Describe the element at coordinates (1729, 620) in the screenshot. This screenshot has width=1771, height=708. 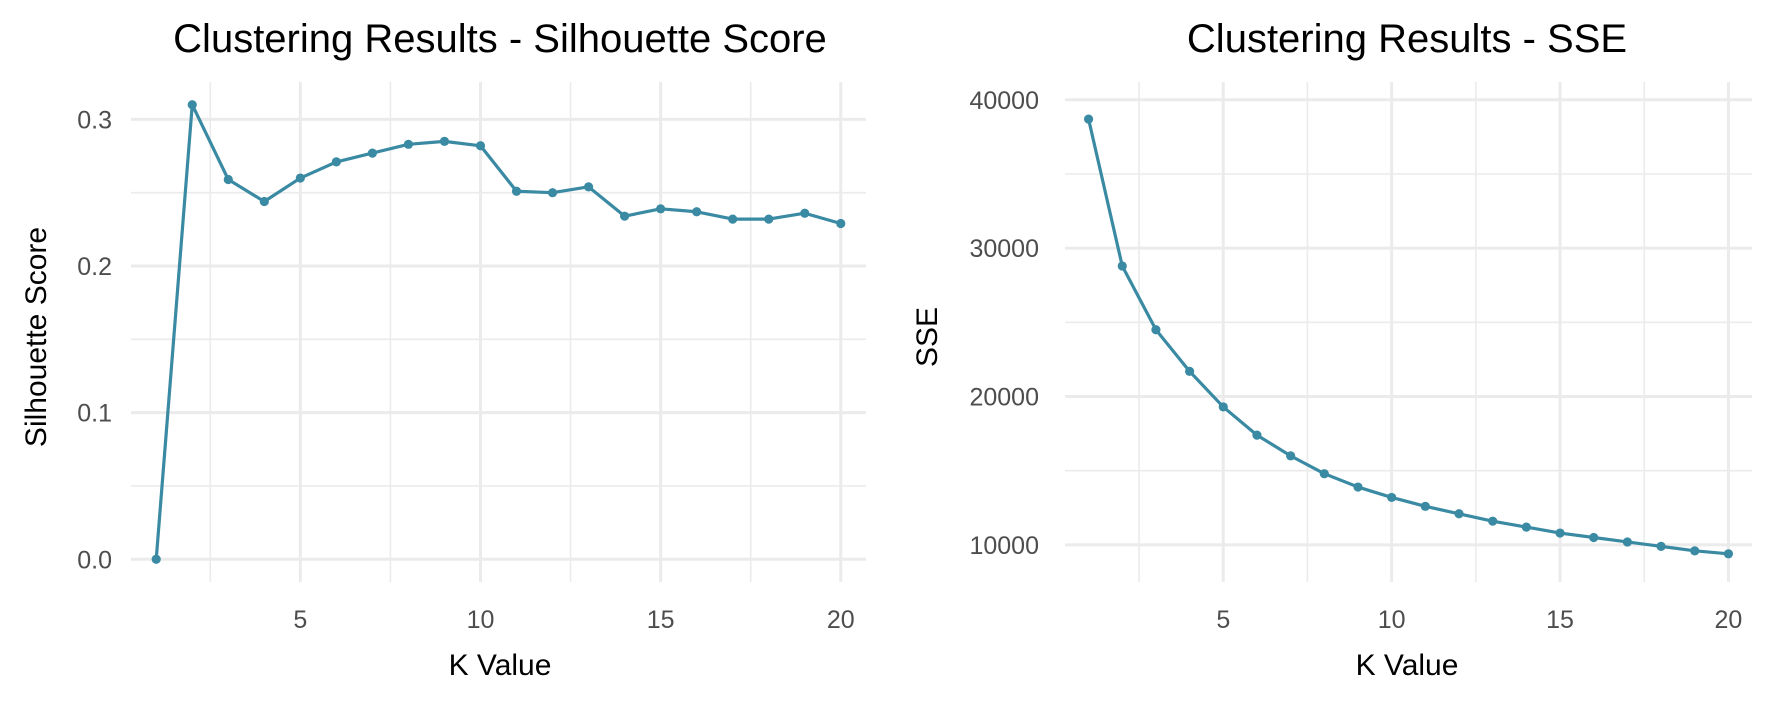
I see `sse-x-tick-label: 20` at that location.